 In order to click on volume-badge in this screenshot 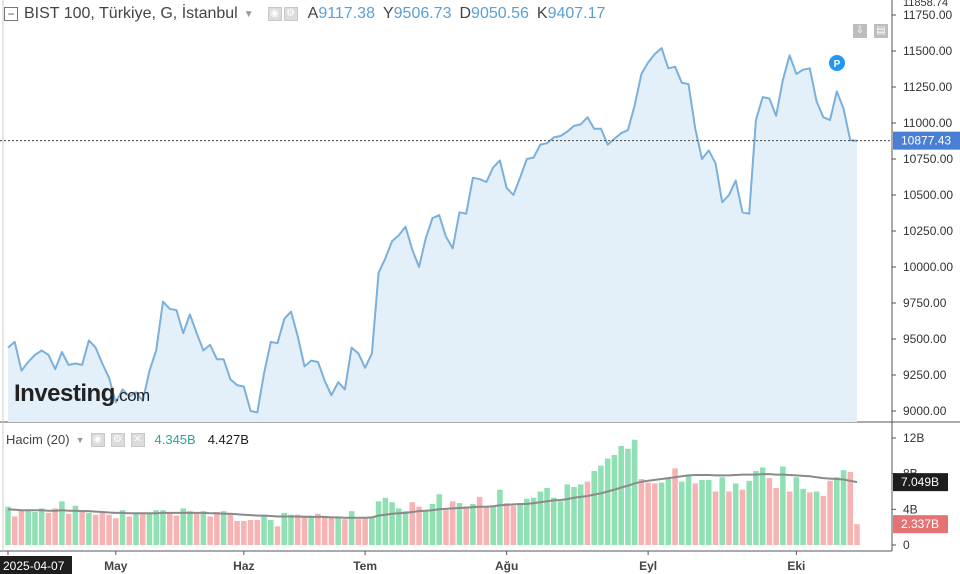, I will do `click(920, 524)`.